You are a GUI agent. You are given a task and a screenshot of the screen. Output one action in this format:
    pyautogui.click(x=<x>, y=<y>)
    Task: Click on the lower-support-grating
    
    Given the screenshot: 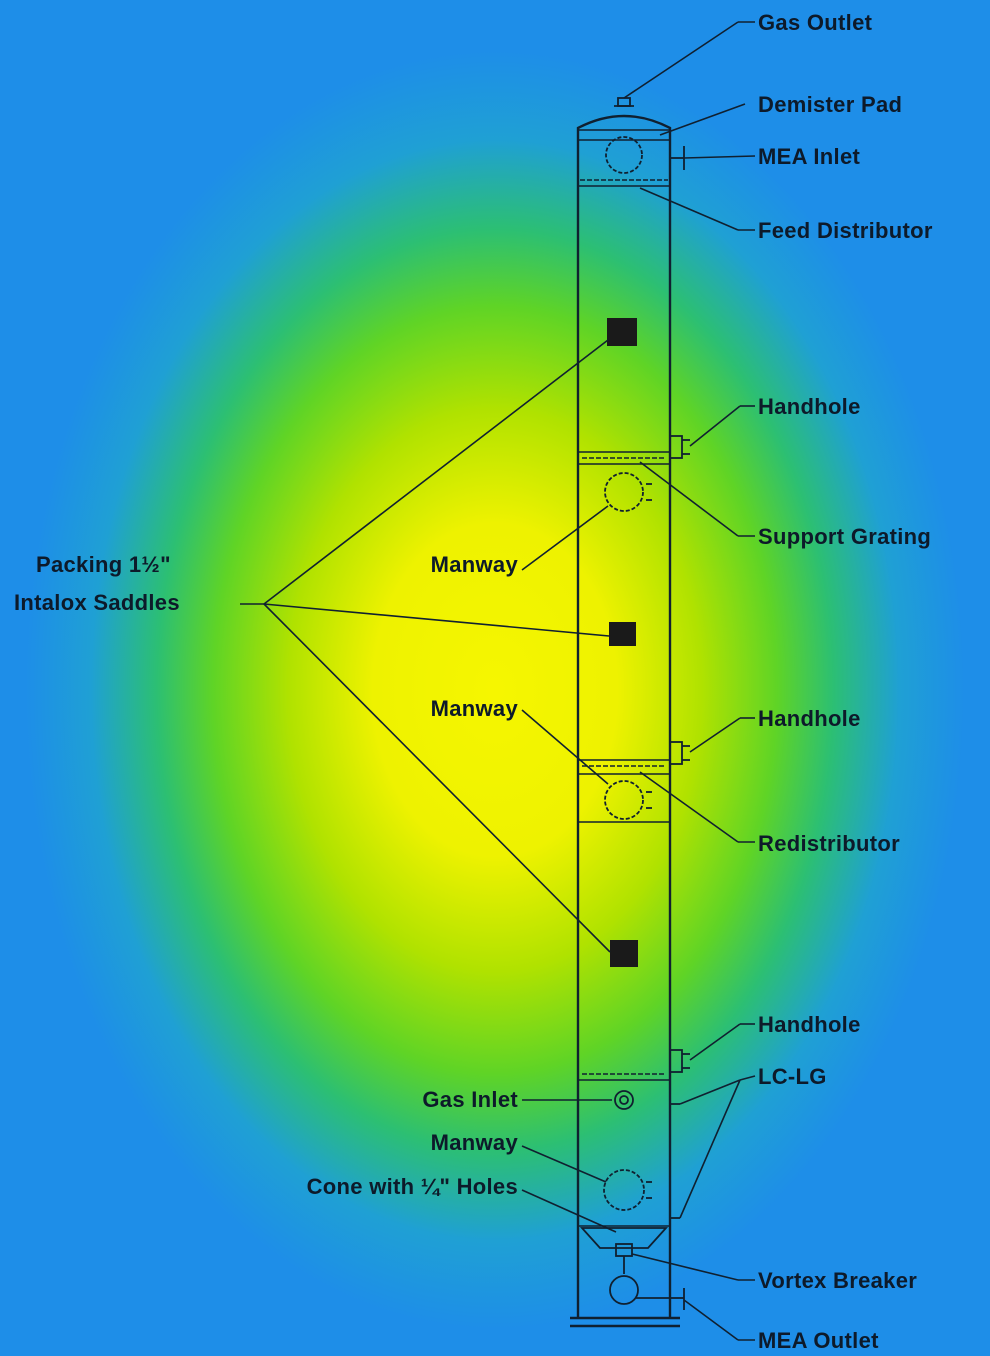 What is the action you would take?
    pyautogui.click(x=624, y=1077)
    